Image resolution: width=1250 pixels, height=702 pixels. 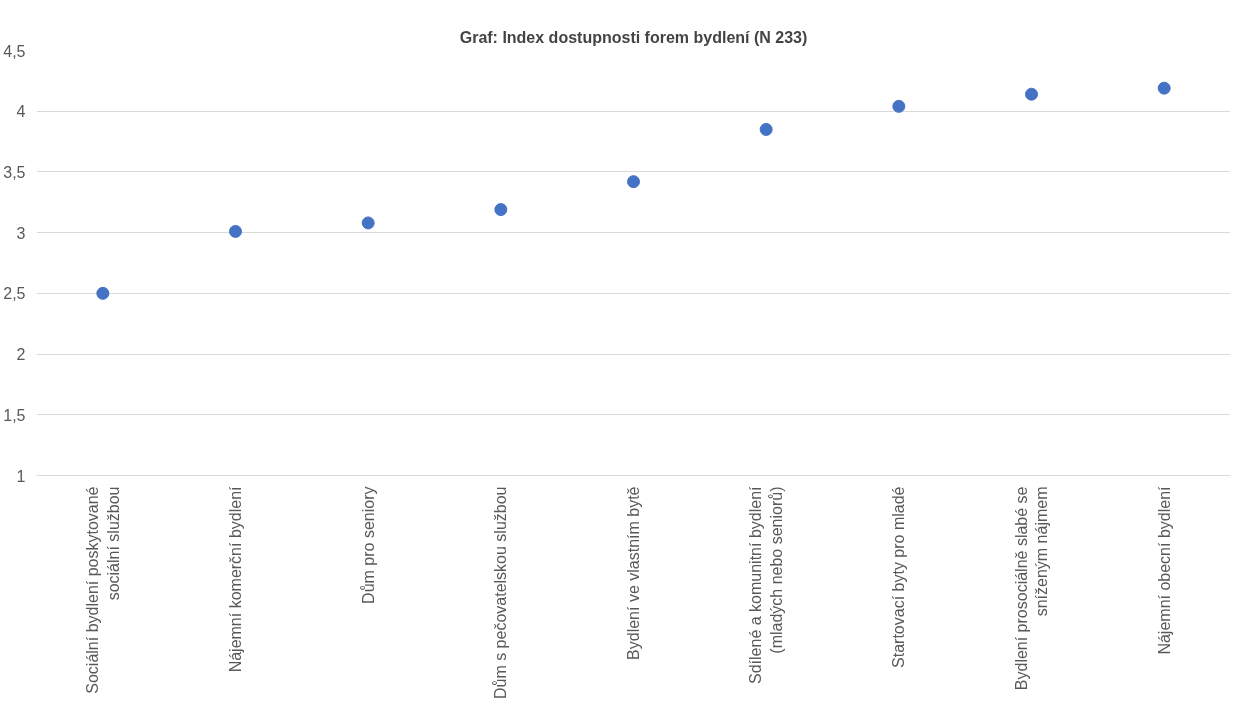 I want to click on x-tick-label: Bydlení prosociálně slabé se sníženým nájmem, so click(x=1031, y=588).